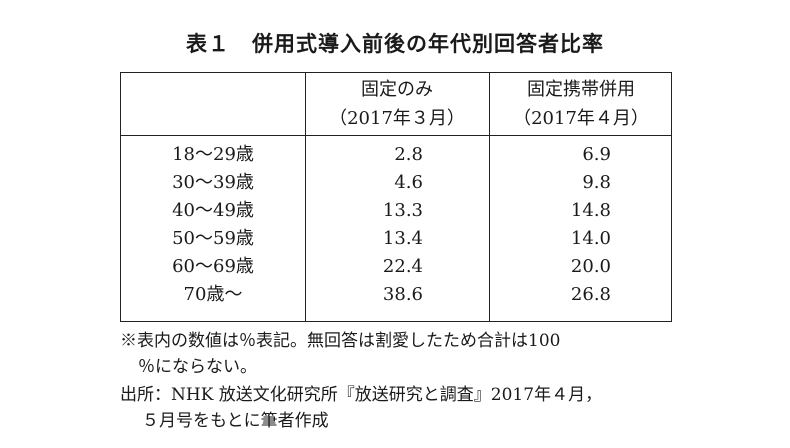 The width and height of the screenshot is (790, 448). I want to click on age-group-cell: 70歳〜, so click(213, 294).